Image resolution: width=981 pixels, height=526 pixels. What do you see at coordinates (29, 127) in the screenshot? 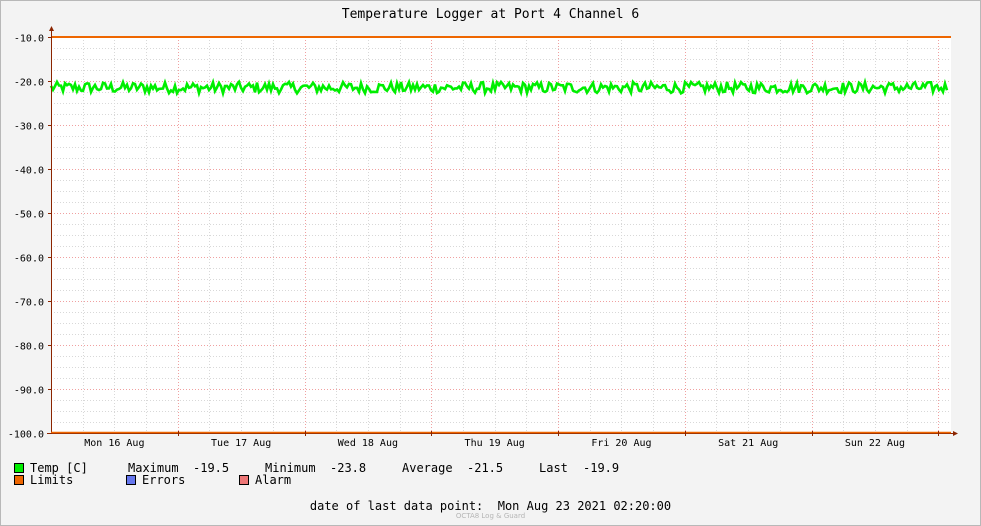
I see `y-tick-label: -30.0` at bounding box center [29, 127].